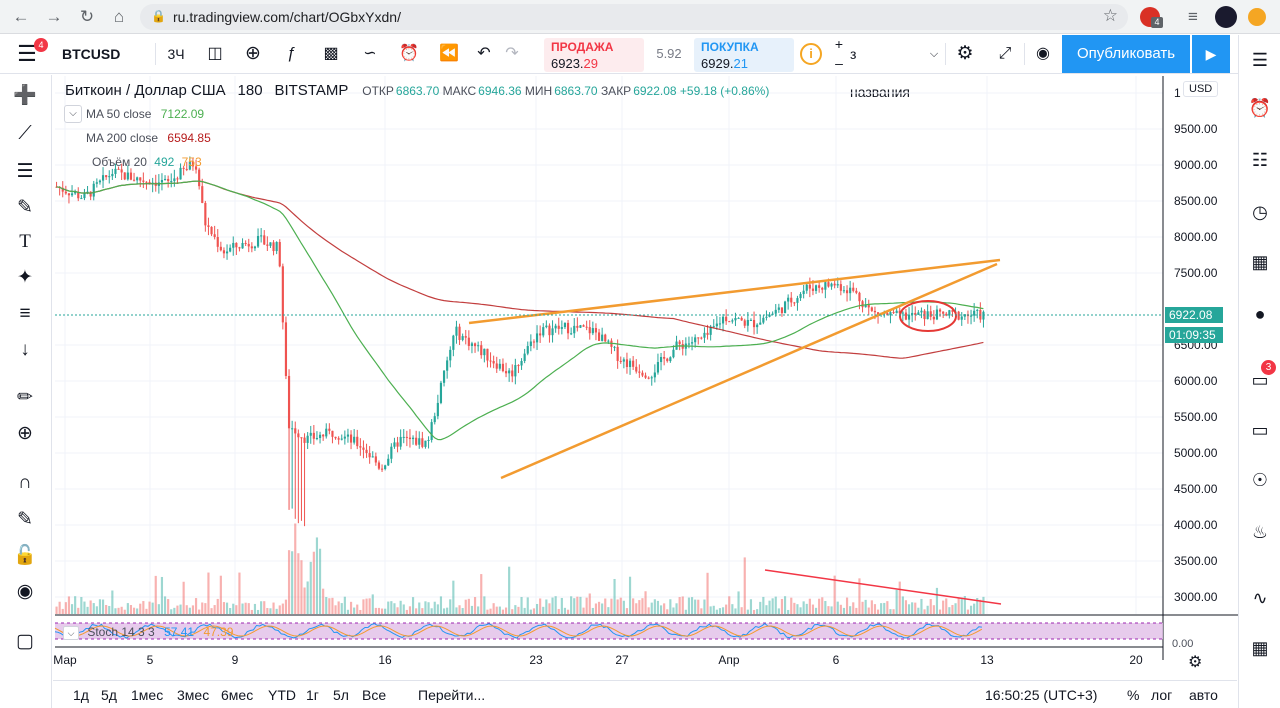  Describe the element at coordinates (73, 114) in the screenshot. I see `collapse-legend-button: ⌵` at that location.